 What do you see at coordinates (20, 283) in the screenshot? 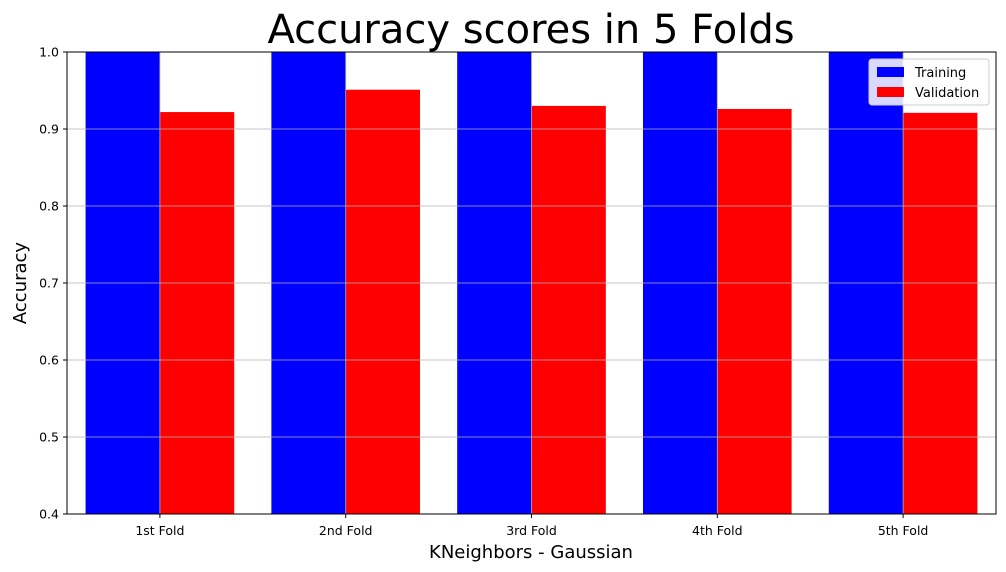
I see `y-axis-label: Accuracy` at bounding box center [20, 283].